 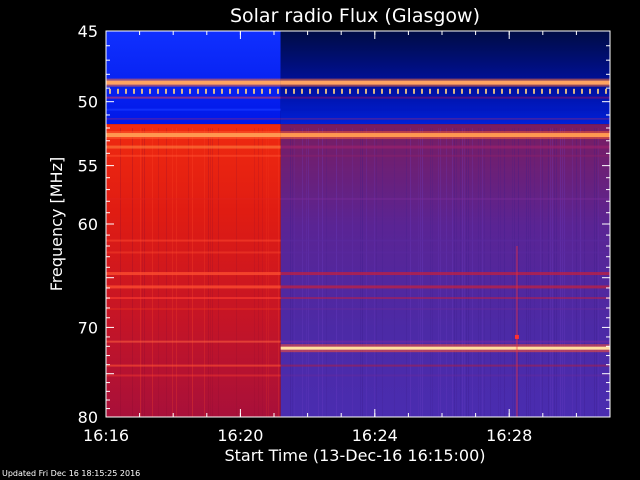 What do you see at coordinates (88, 224) in the screenshot?
I see `y-tick-label: 60` at bounding box center [88, 224].